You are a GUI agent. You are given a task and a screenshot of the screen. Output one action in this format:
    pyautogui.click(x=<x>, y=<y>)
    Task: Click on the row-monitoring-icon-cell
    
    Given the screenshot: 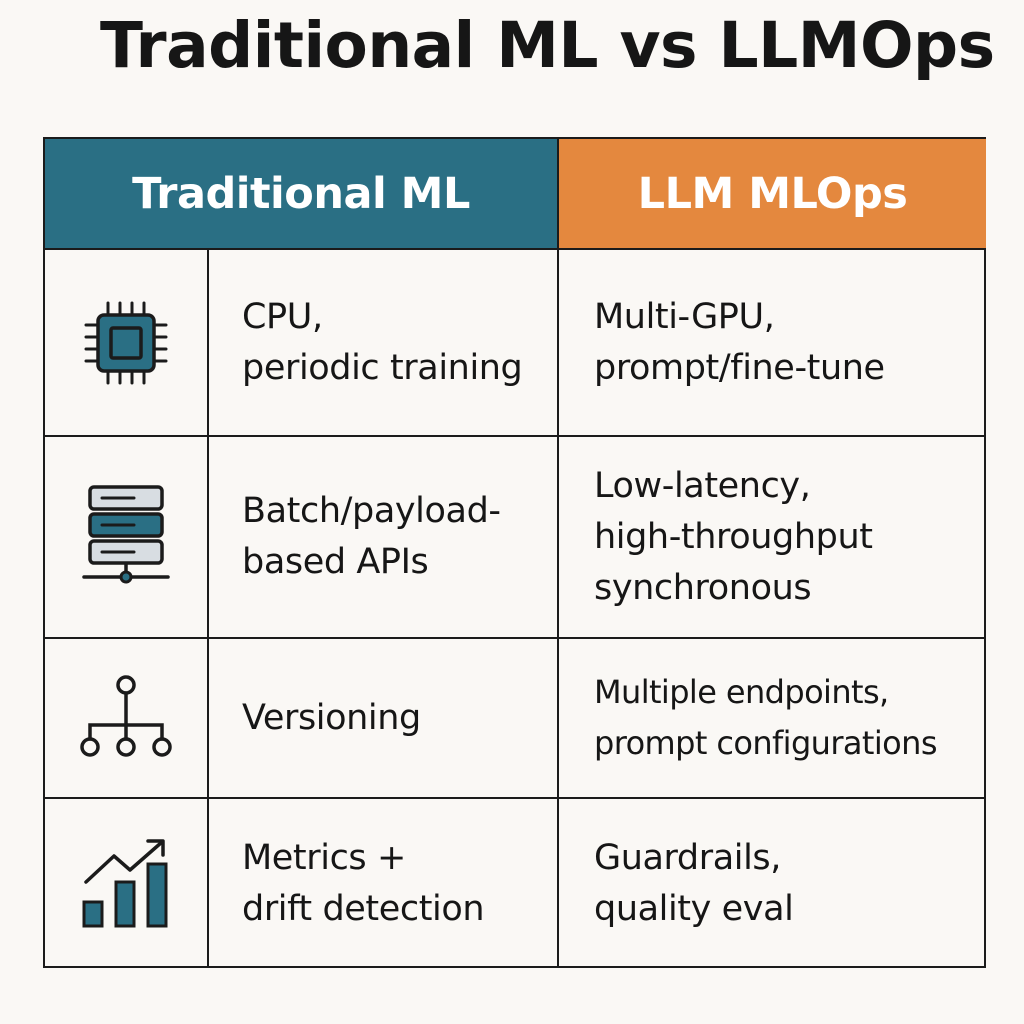 What is the action you would take?
    pyautogui.click(x=125, y=882)
    